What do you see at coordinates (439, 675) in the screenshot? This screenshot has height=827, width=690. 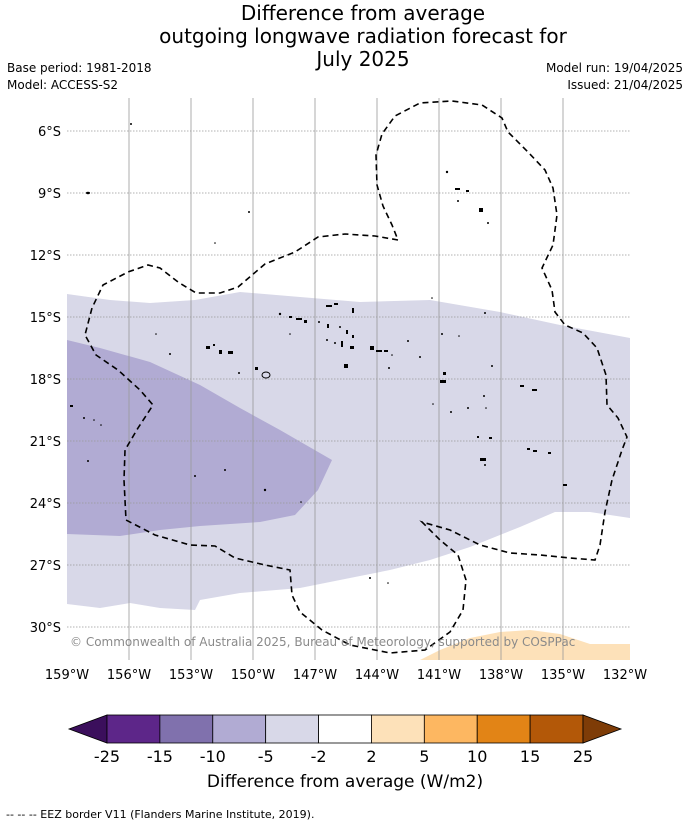 I see `lon-label: 141°W` at bounding box center [439, 675].